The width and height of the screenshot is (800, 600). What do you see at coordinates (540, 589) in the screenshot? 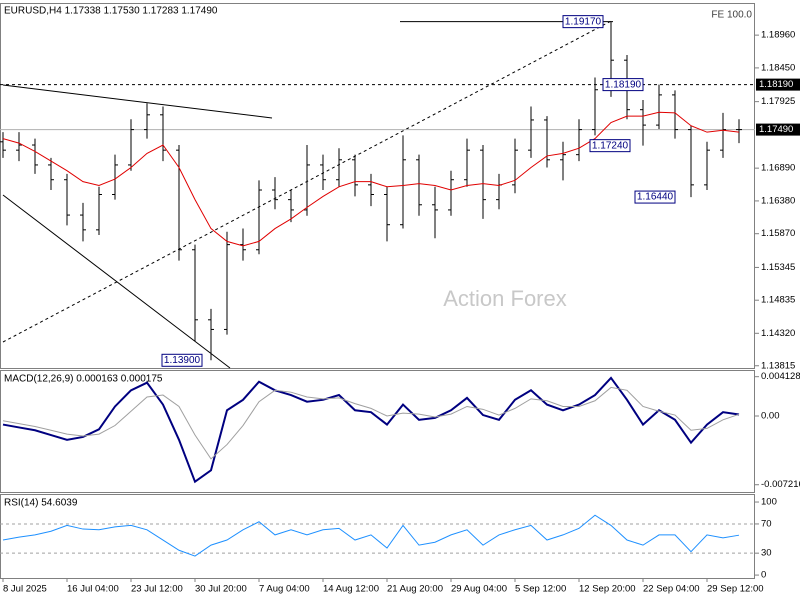
I see `x-tick-label: 5 Sep 12:00` at bounding box center [540, 589].